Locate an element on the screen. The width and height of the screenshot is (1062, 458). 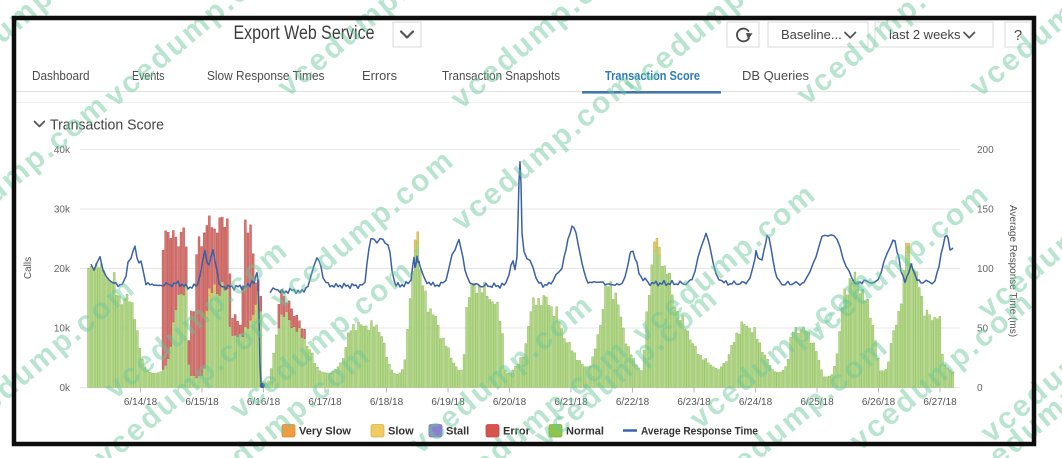
svg-text: 6/20/18 is located at coordinates (510, 402).